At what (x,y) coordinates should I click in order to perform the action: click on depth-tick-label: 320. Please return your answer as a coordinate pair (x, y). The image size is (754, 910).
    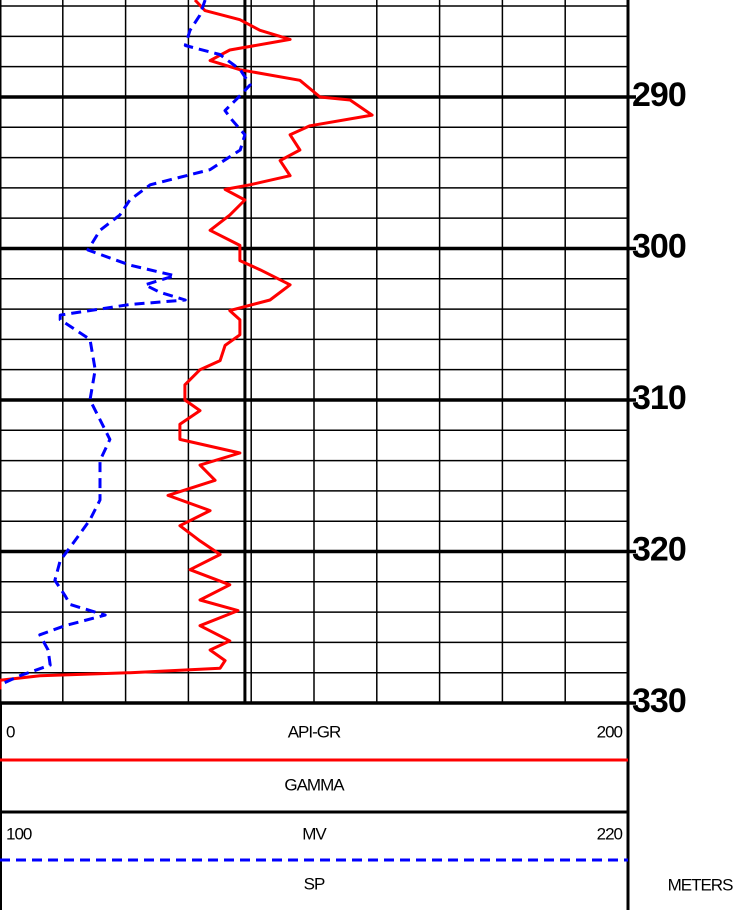
    Looking at the image, I should click on (659, 549).